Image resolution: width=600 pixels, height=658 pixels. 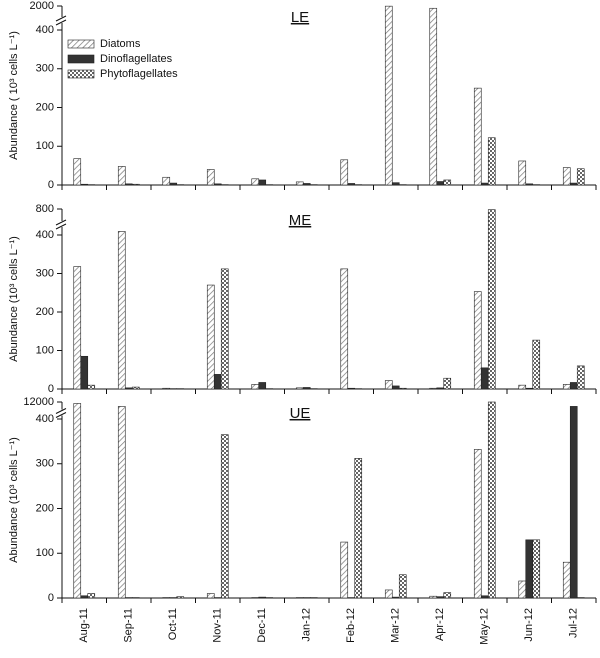 What do you see at coordinates (307, 625) in the screenshot?
I see `x-tick-label: Jan-12` at bounding box center [307, 625].